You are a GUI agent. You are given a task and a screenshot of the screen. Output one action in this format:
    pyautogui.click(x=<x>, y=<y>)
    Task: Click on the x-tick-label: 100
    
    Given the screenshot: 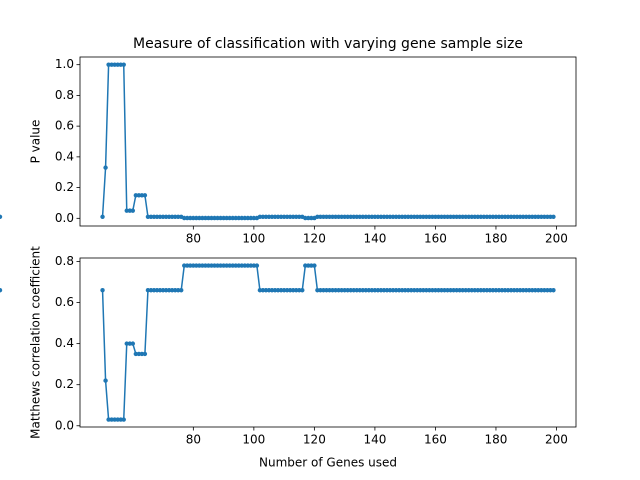 What is the action you would take?
    pyautogui.click(x=253, y=239)
    